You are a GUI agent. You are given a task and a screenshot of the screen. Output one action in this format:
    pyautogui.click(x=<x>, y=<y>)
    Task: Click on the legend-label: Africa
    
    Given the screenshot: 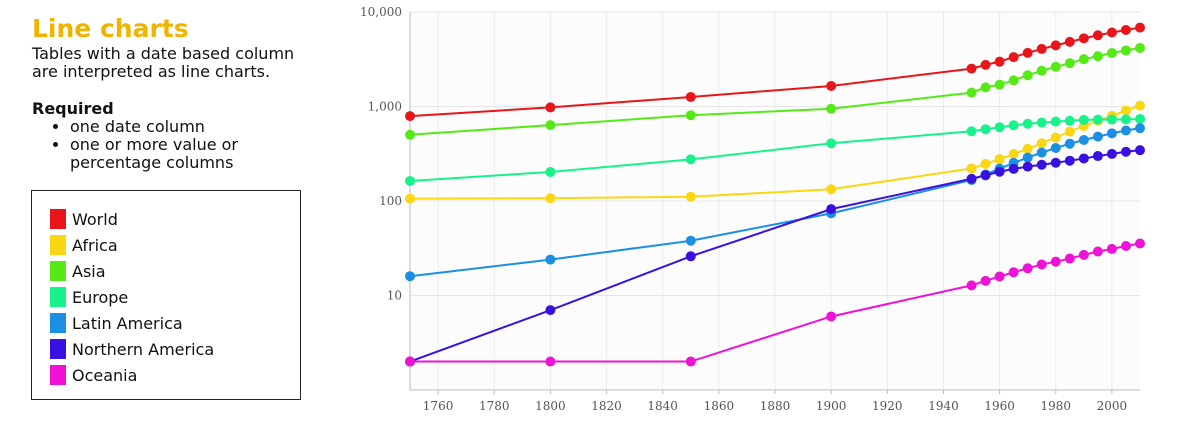 What is the action you would take?
    pyautogui.click(x=95, y=245)
    